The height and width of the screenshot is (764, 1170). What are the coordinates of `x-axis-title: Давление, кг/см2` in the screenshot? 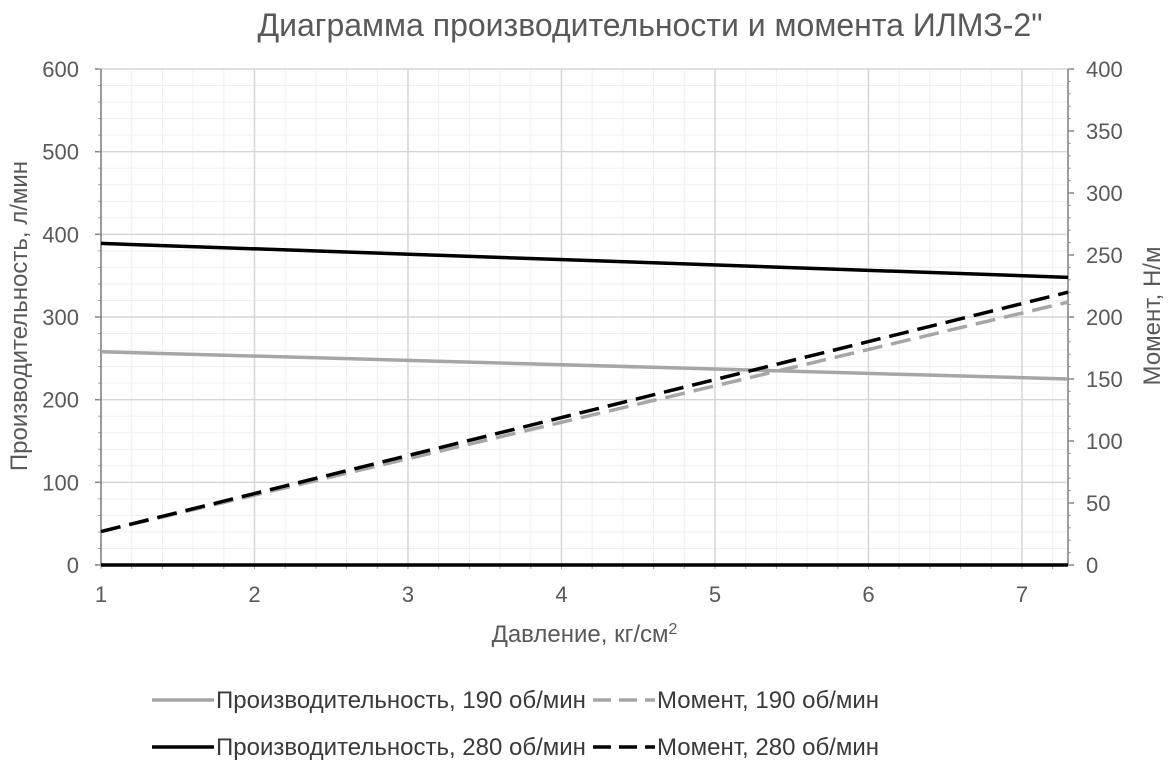 It's located at (585, 634).